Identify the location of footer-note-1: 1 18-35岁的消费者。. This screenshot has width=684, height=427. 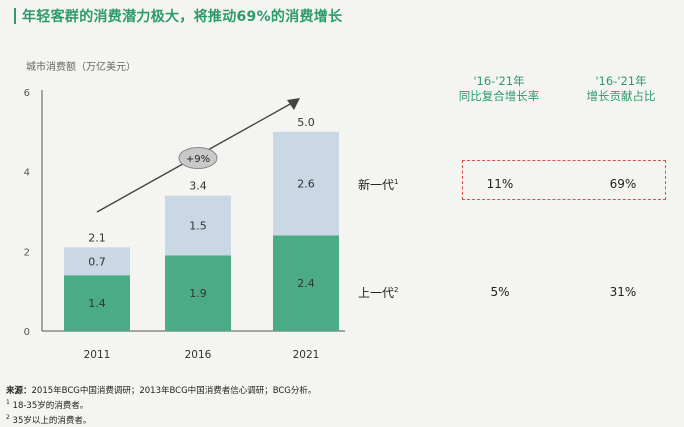
(161, 404).